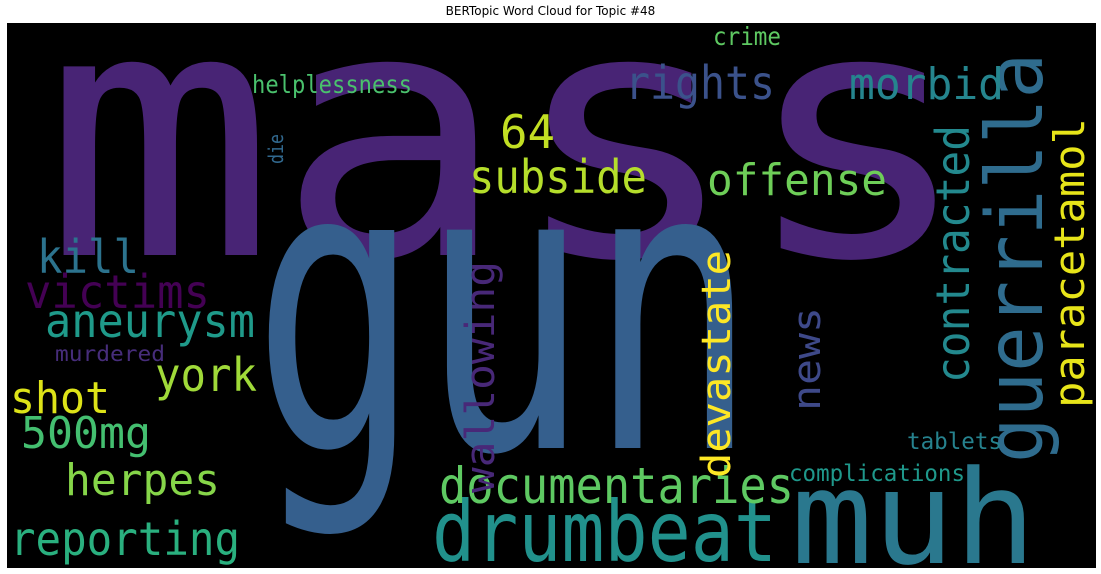 This screenshot has width=1101, height=574. Describe the element at coordinates (1016, 258) in the screenshot. I see `word-guerrilla: guerrilla` at that location.